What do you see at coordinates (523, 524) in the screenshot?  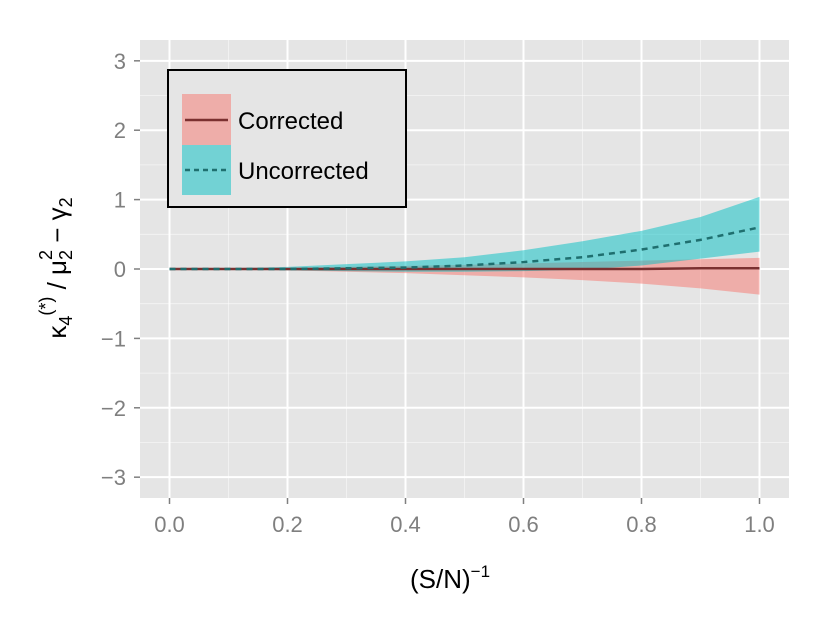 I see `x-tick-label: 0.6` at bounding box center [523, 524].